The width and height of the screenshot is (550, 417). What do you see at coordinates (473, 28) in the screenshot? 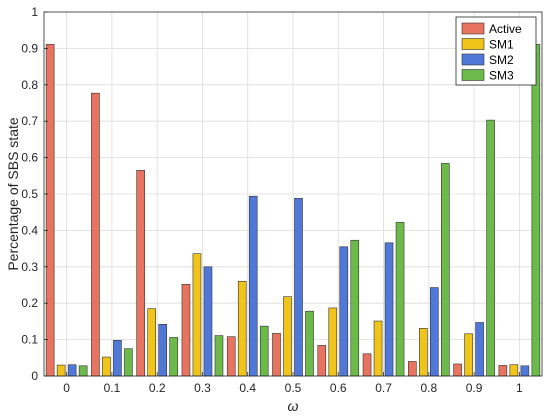
I see `legend-swatch-active` at bounding box center [473, 28].